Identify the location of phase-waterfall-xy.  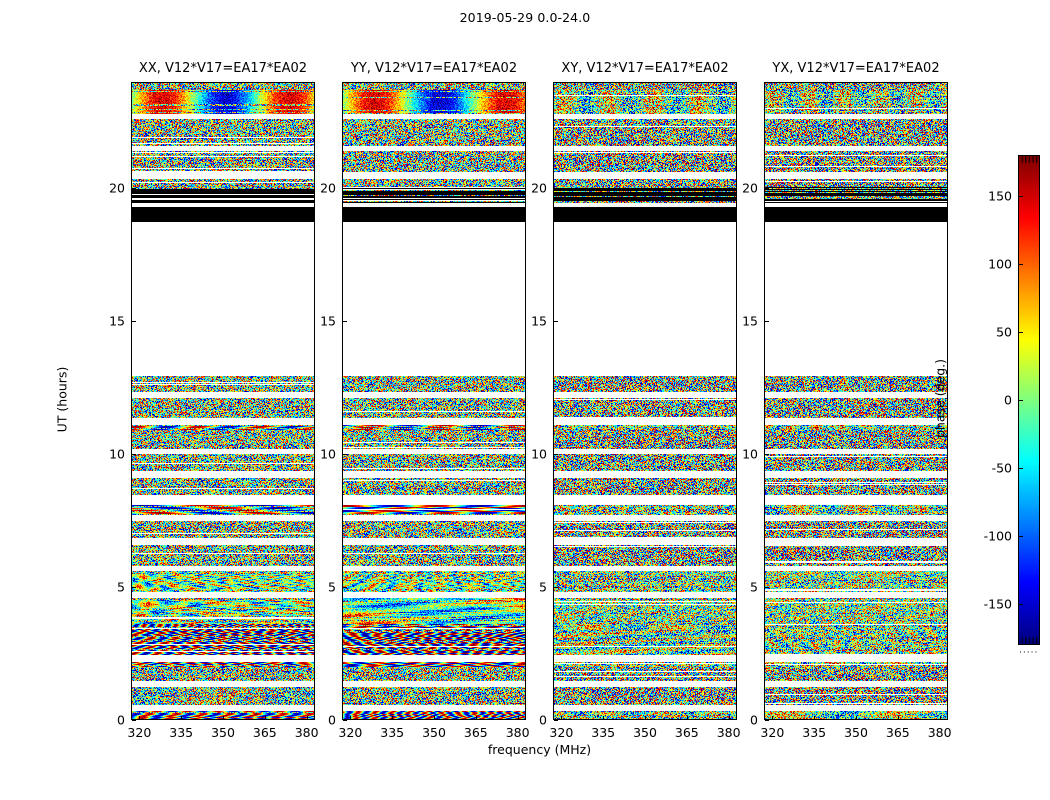
(645, 401).